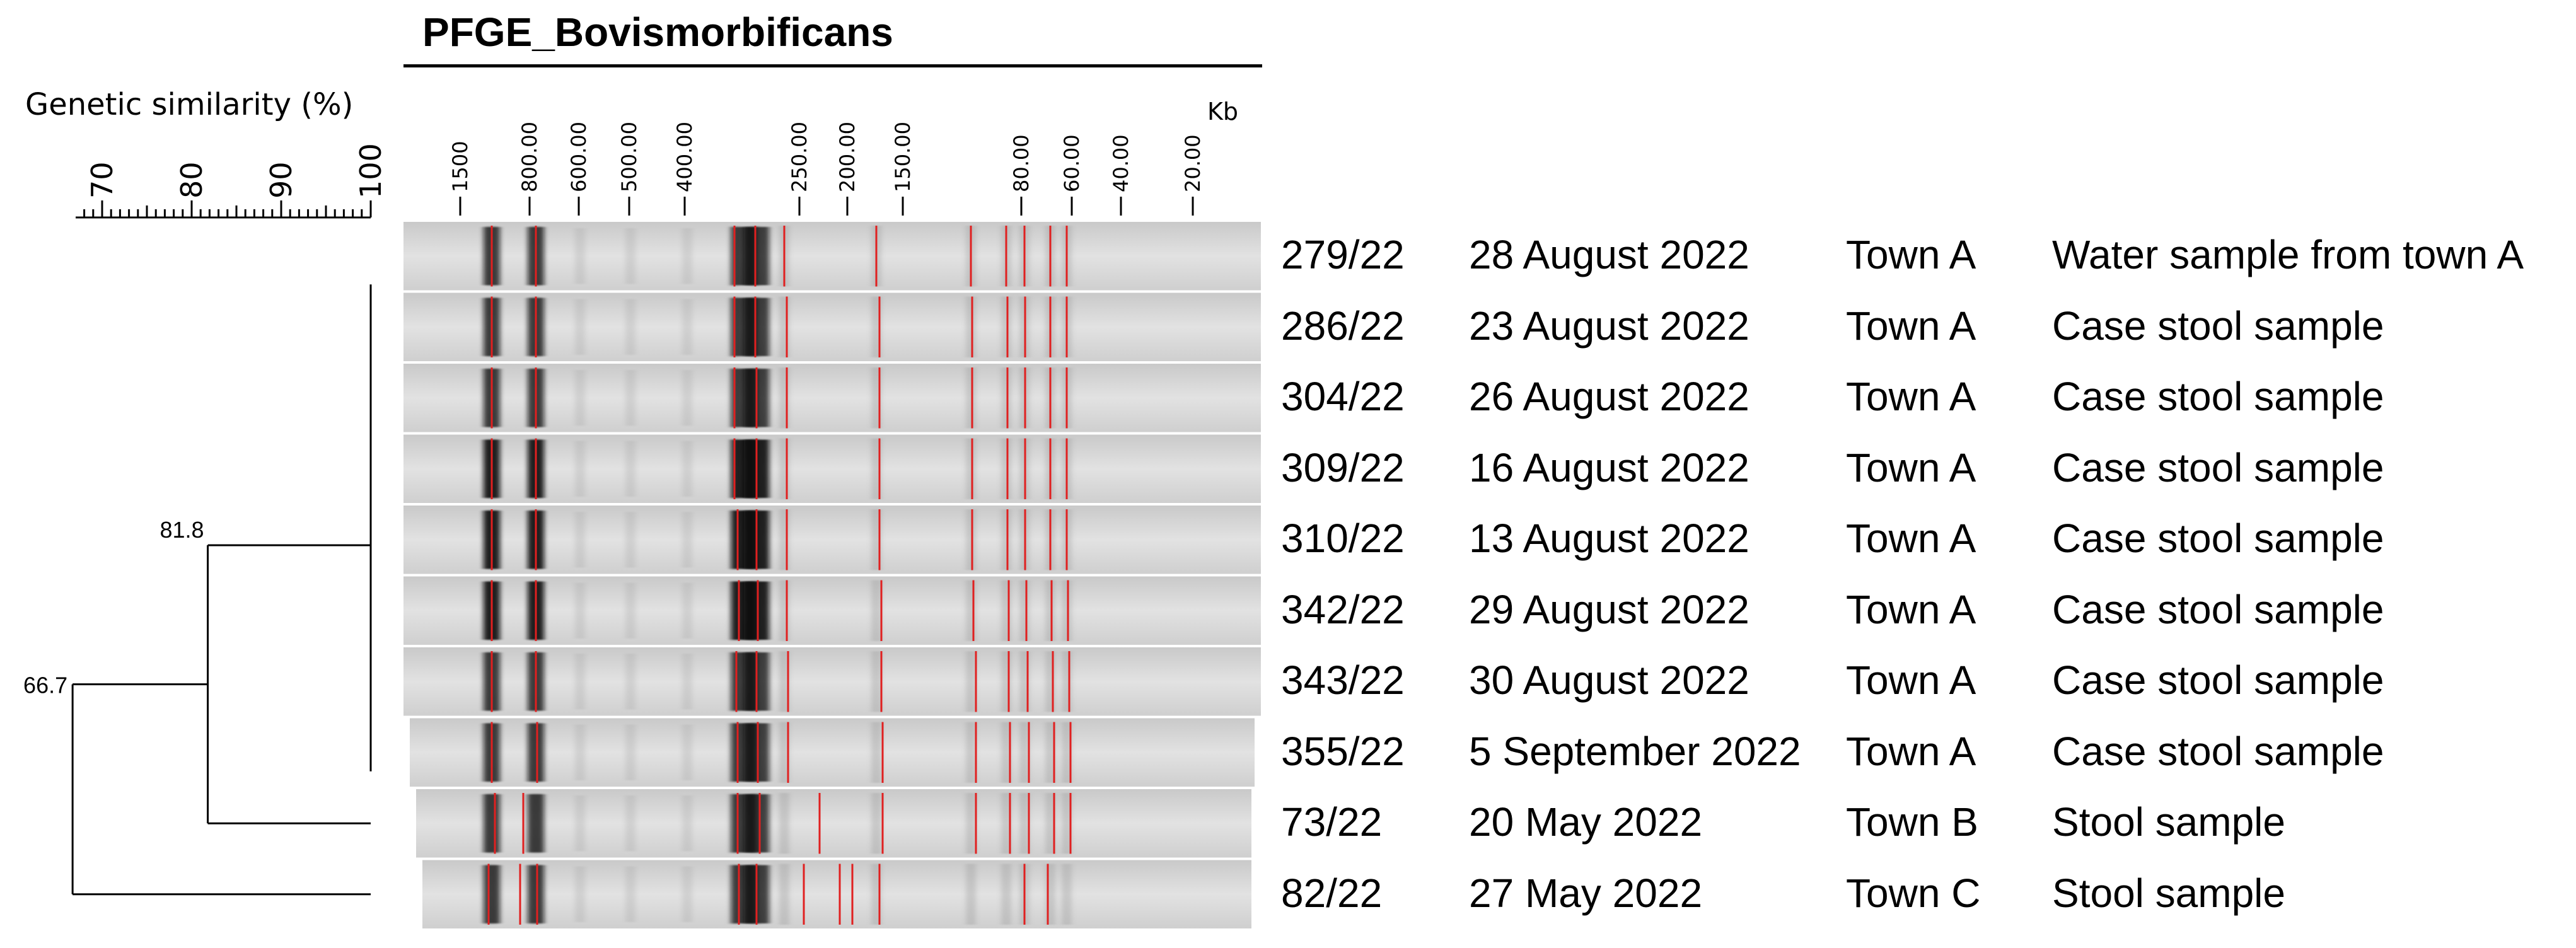  What do you see at coordinates (1021, 163) in the screenshot?
I see `marker-tick-label: 80.00` at bounding box center [1021, 163].